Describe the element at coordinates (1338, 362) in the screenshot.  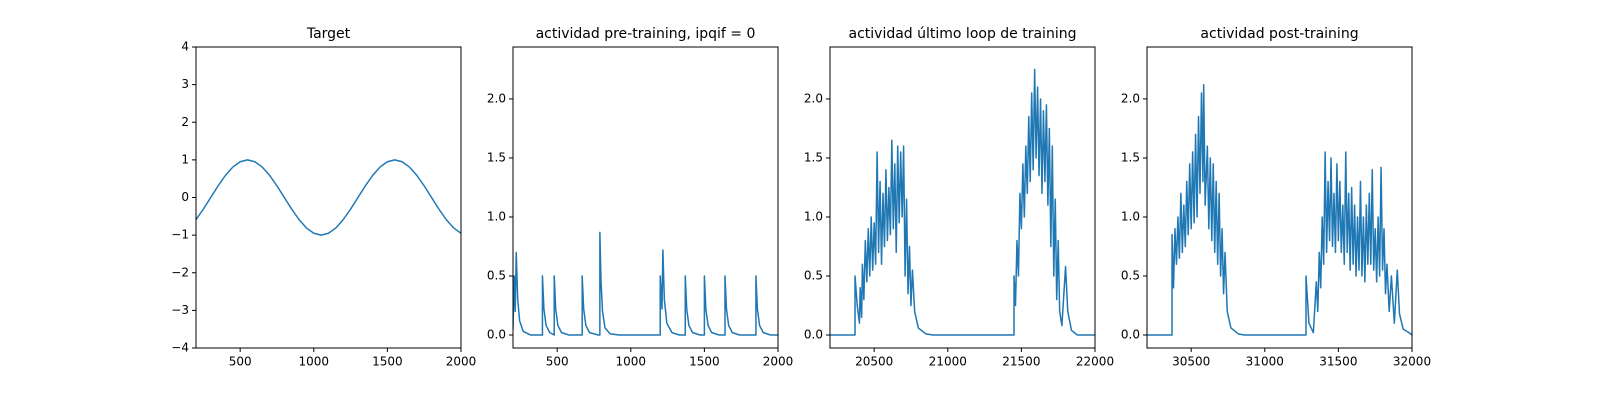
I see `x-tick-label: 31500` at that location.